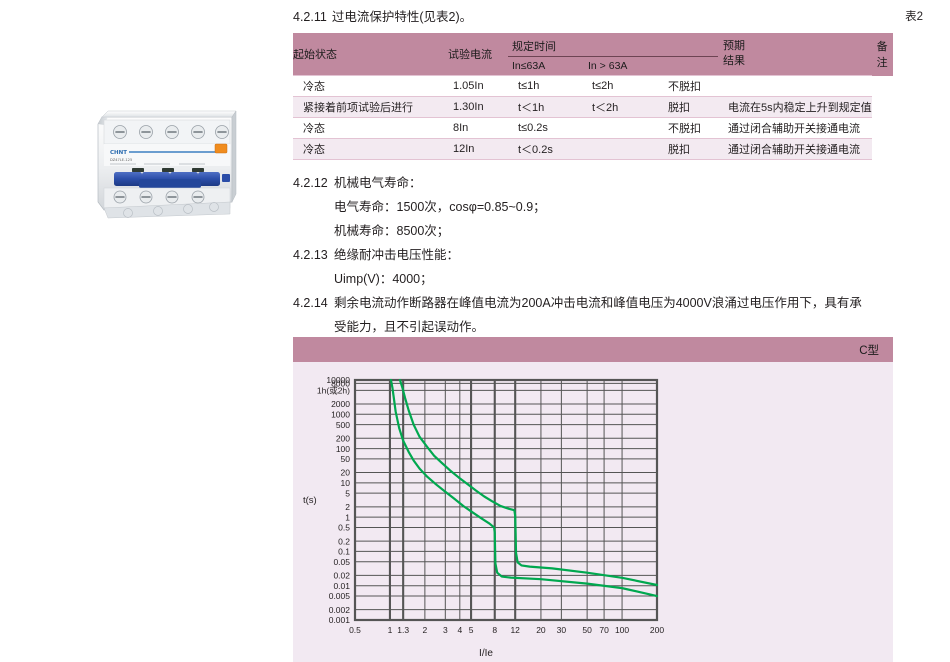 The image size is (950, 662). I want to click on table-header-row: 起始状态 试验电流 规定时间 In≤63A In > 63A 预期 结果, so click(593, 54).